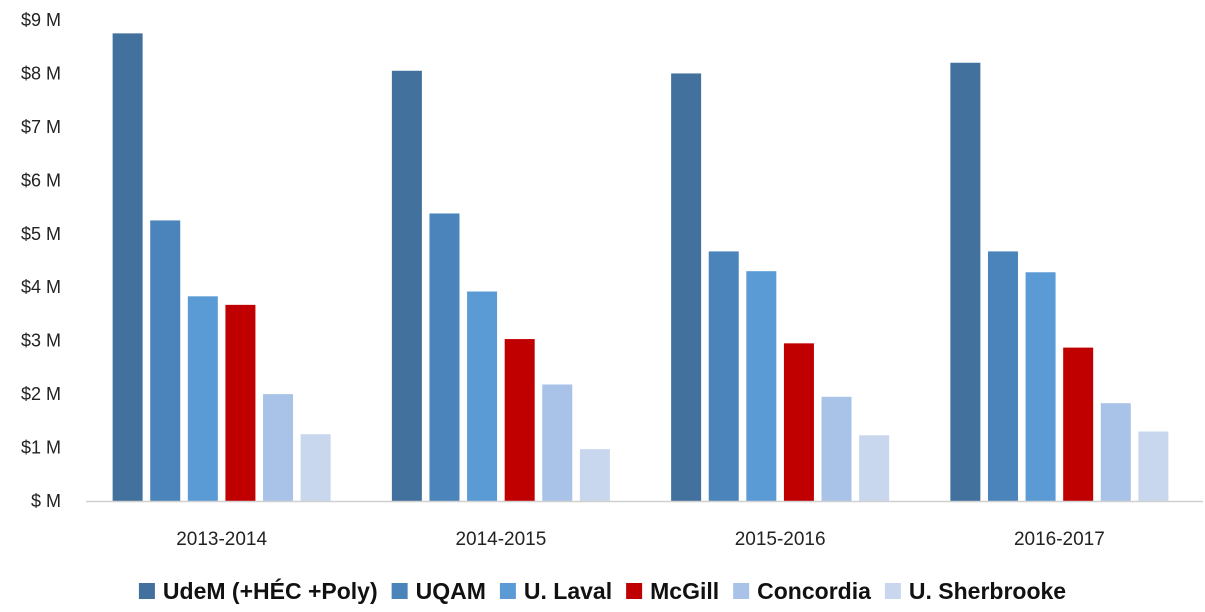 This screenshot has height=612, width=1205. I want to click on y-tick-label: $5 M, so click(41, 234).